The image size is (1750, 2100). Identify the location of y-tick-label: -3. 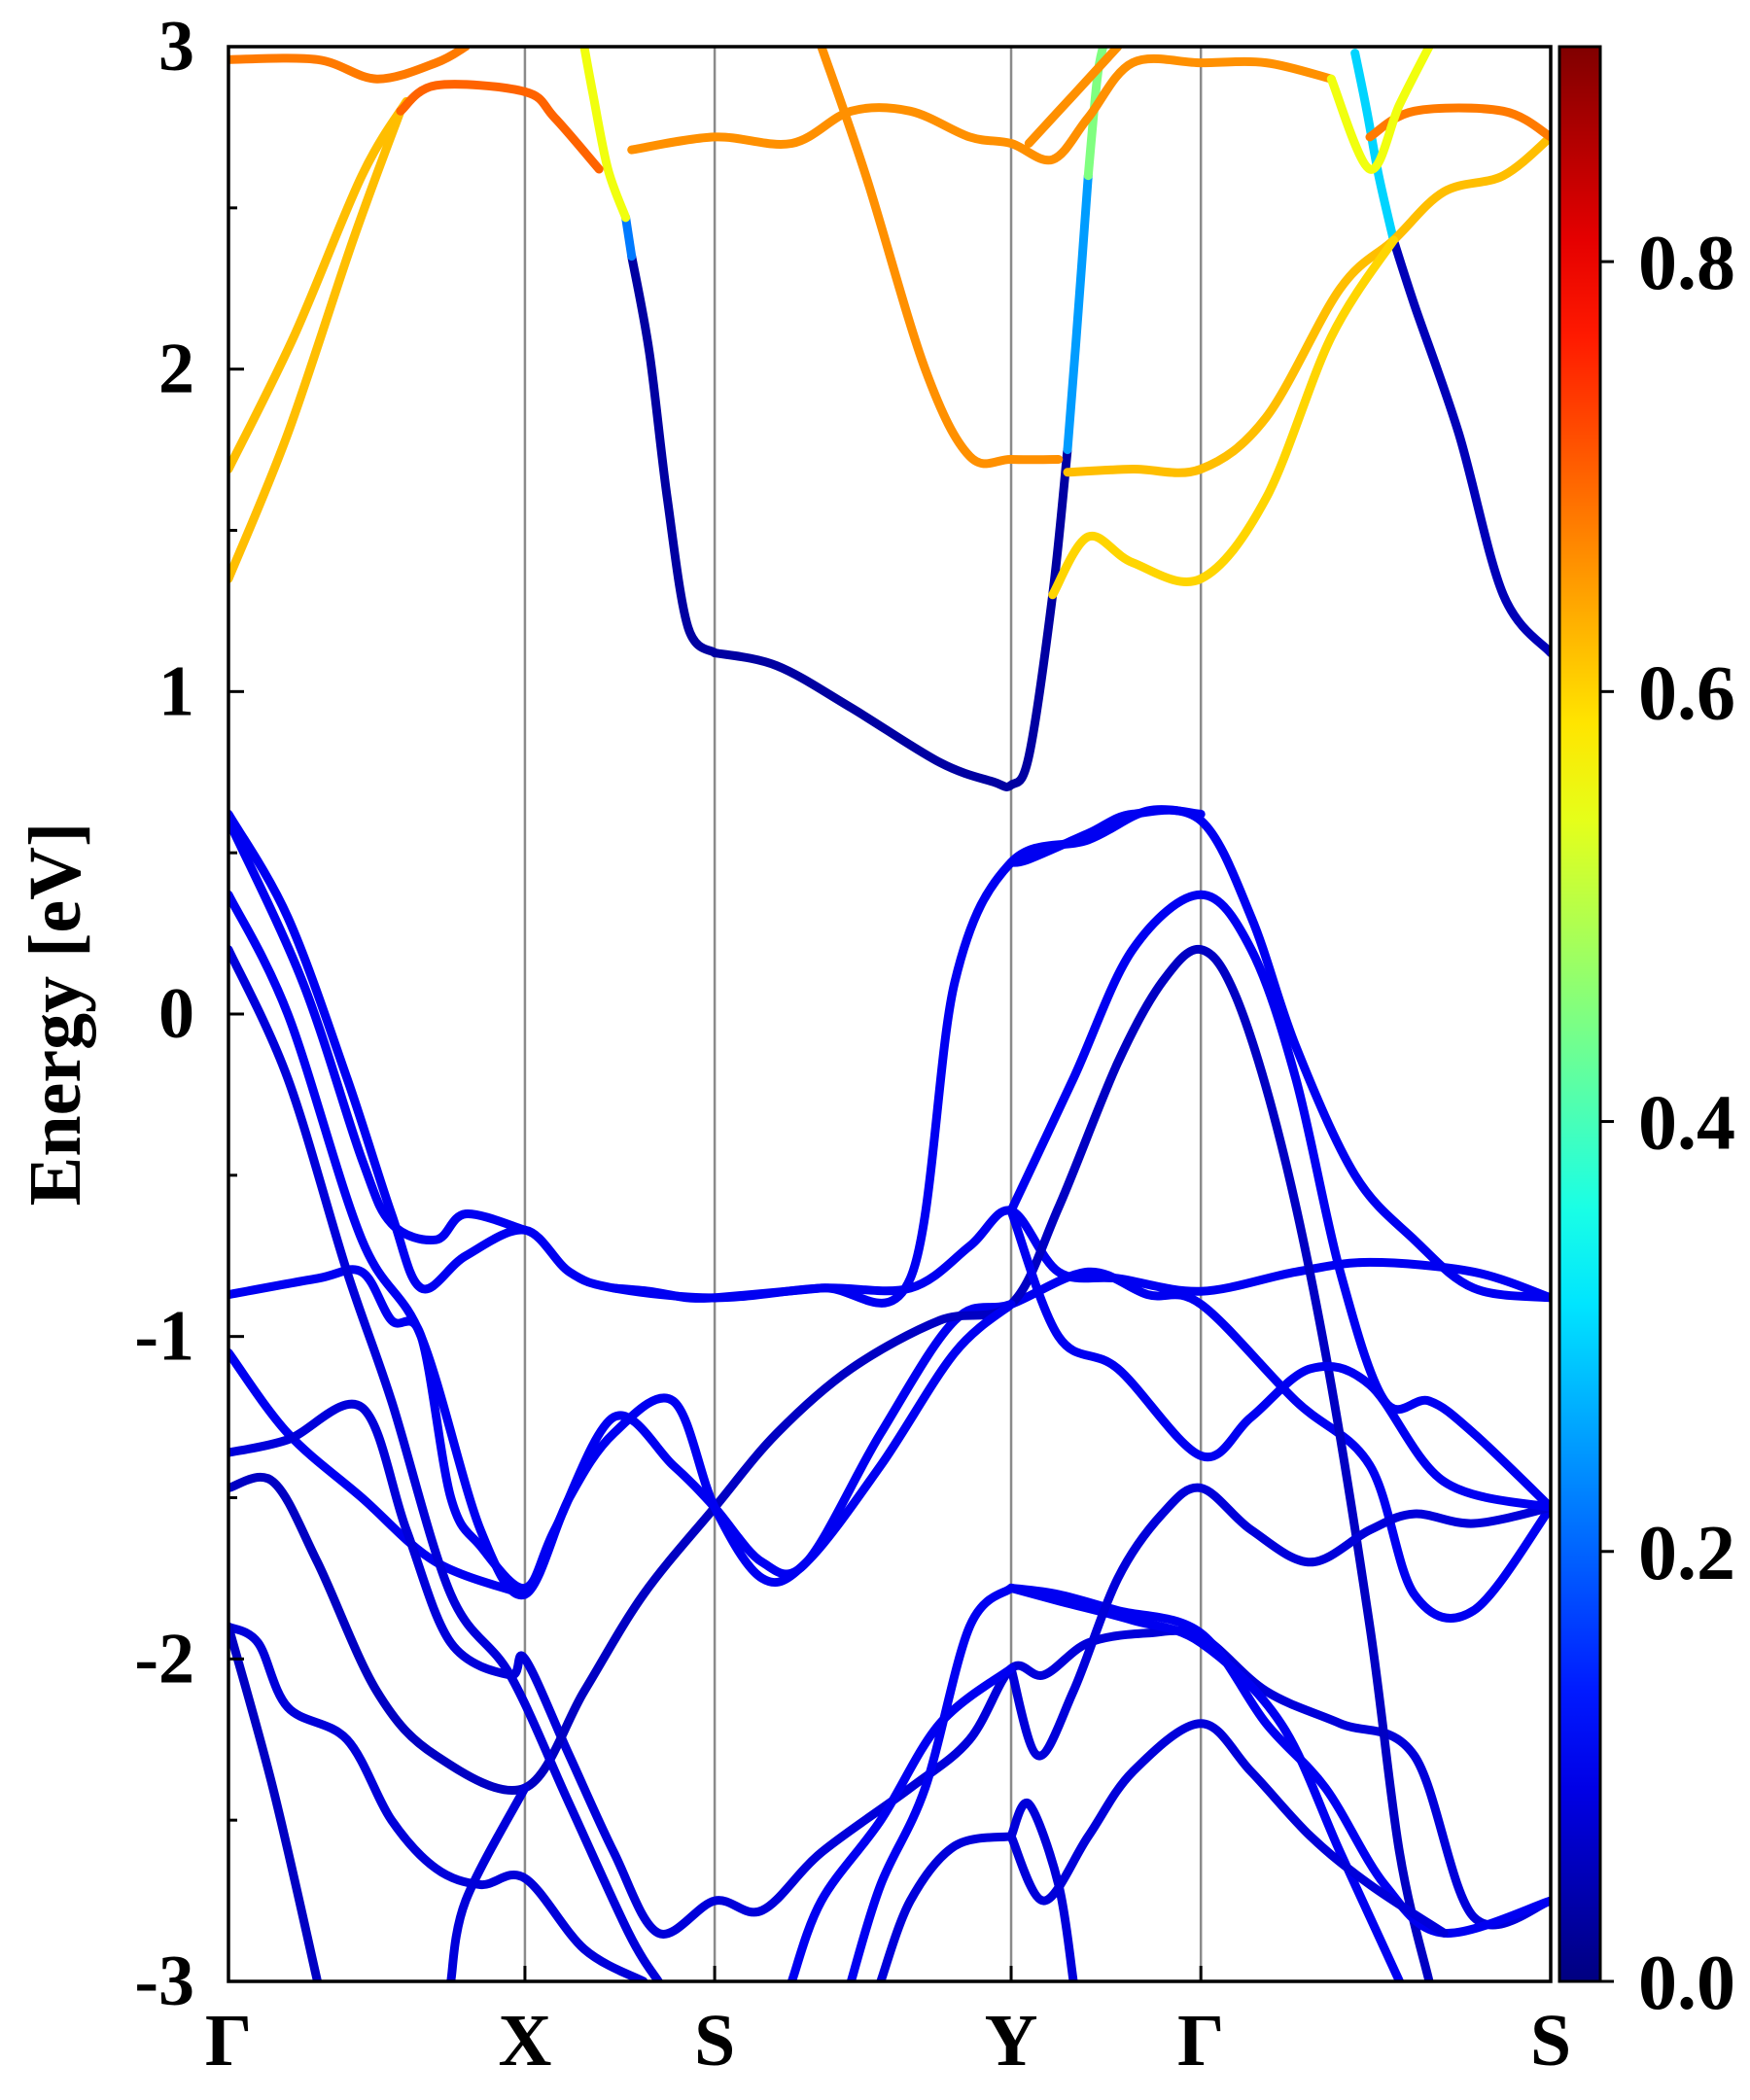
(164, 1981).